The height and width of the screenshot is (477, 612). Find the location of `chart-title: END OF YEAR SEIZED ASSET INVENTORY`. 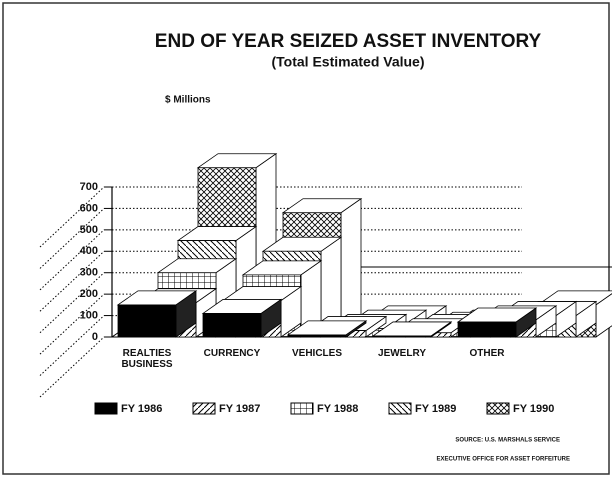

chart-title: END OF YEAR SEIZED ASSET INVENTORY is located at coordinates (348, 41).